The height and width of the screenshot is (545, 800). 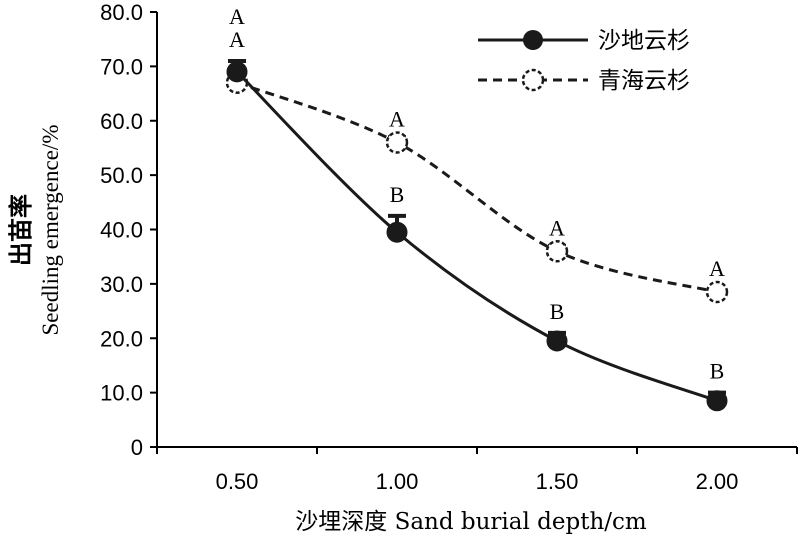 What do you see at coordinates (121, 12) in the screenshot?
I see `y-tick-label: 80.0` at bounding box center [121, 12].